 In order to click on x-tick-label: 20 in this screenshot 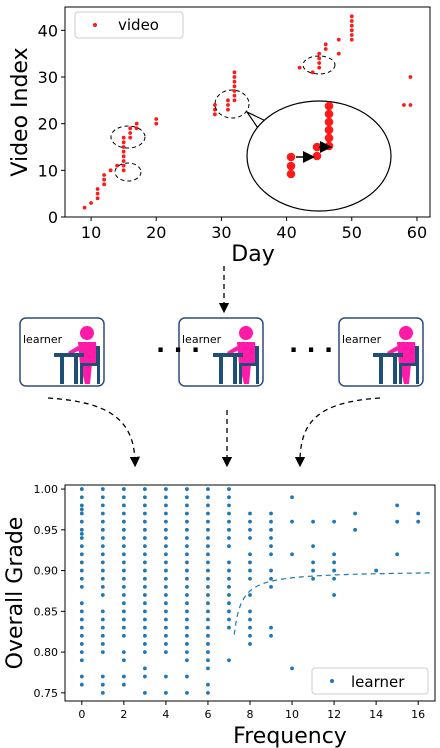, I will do `click(156, 232)`.